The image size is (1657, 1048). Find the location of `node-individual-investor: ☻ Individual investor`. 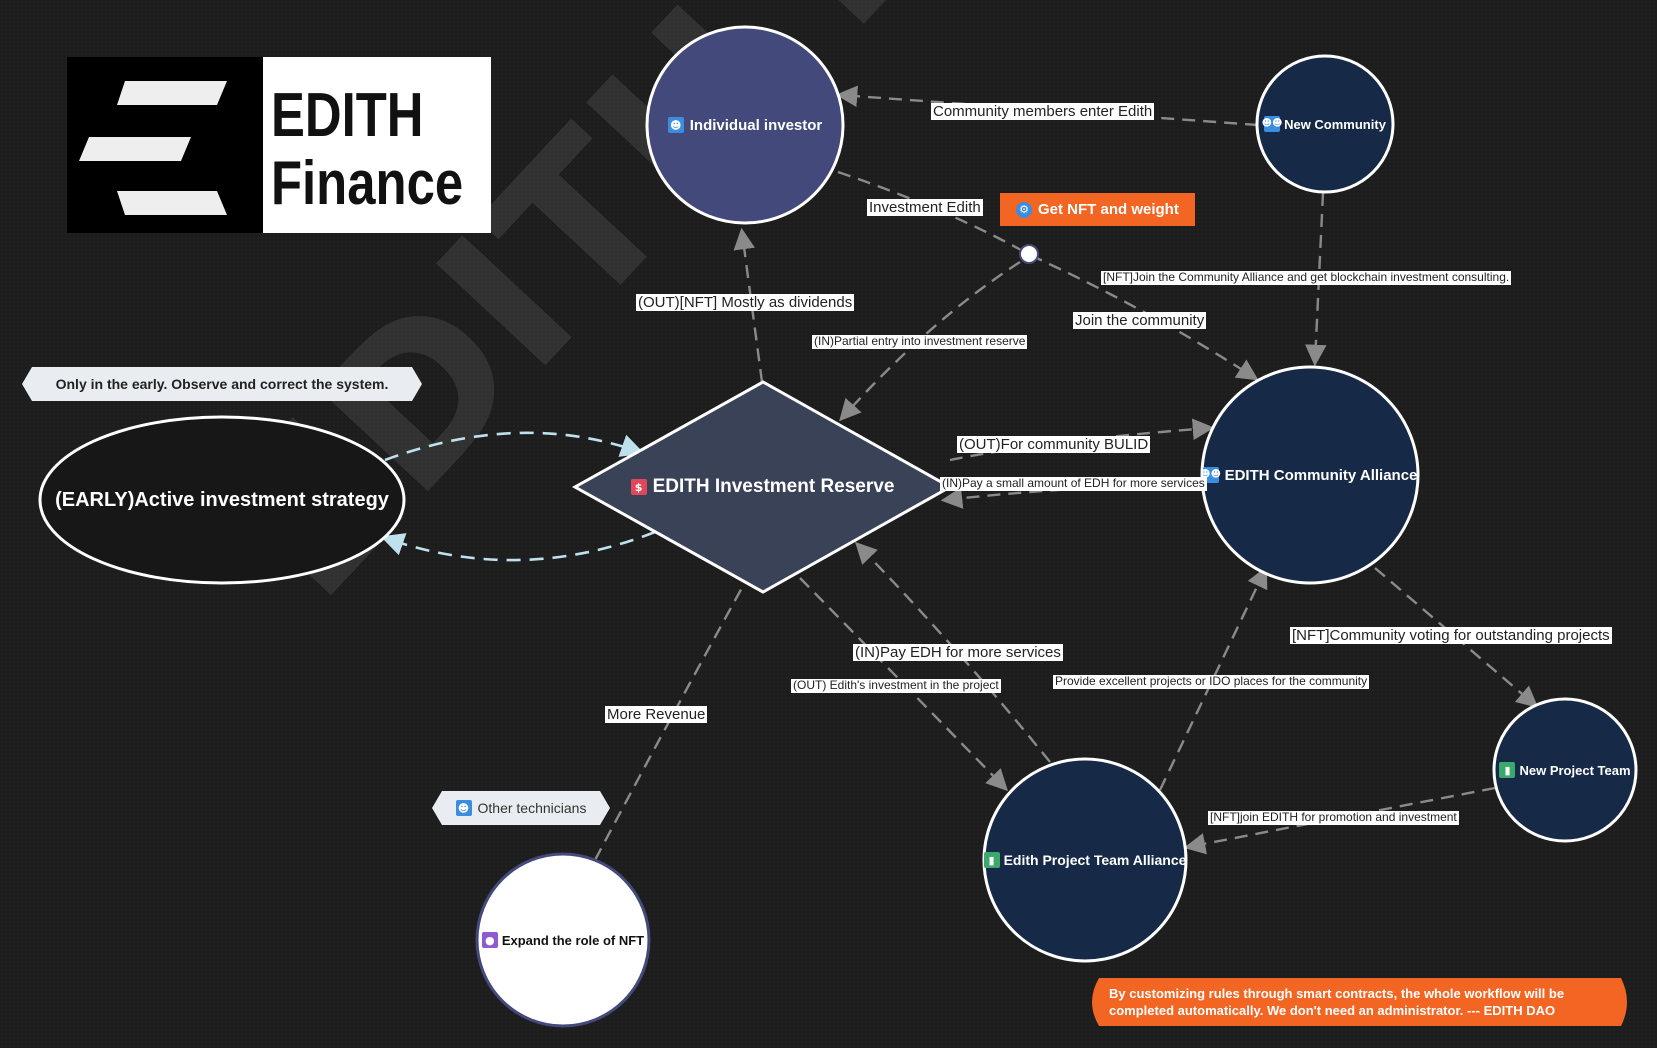

node-individual-investor: ☻ Individual investor is located at coordinates (745, 125).